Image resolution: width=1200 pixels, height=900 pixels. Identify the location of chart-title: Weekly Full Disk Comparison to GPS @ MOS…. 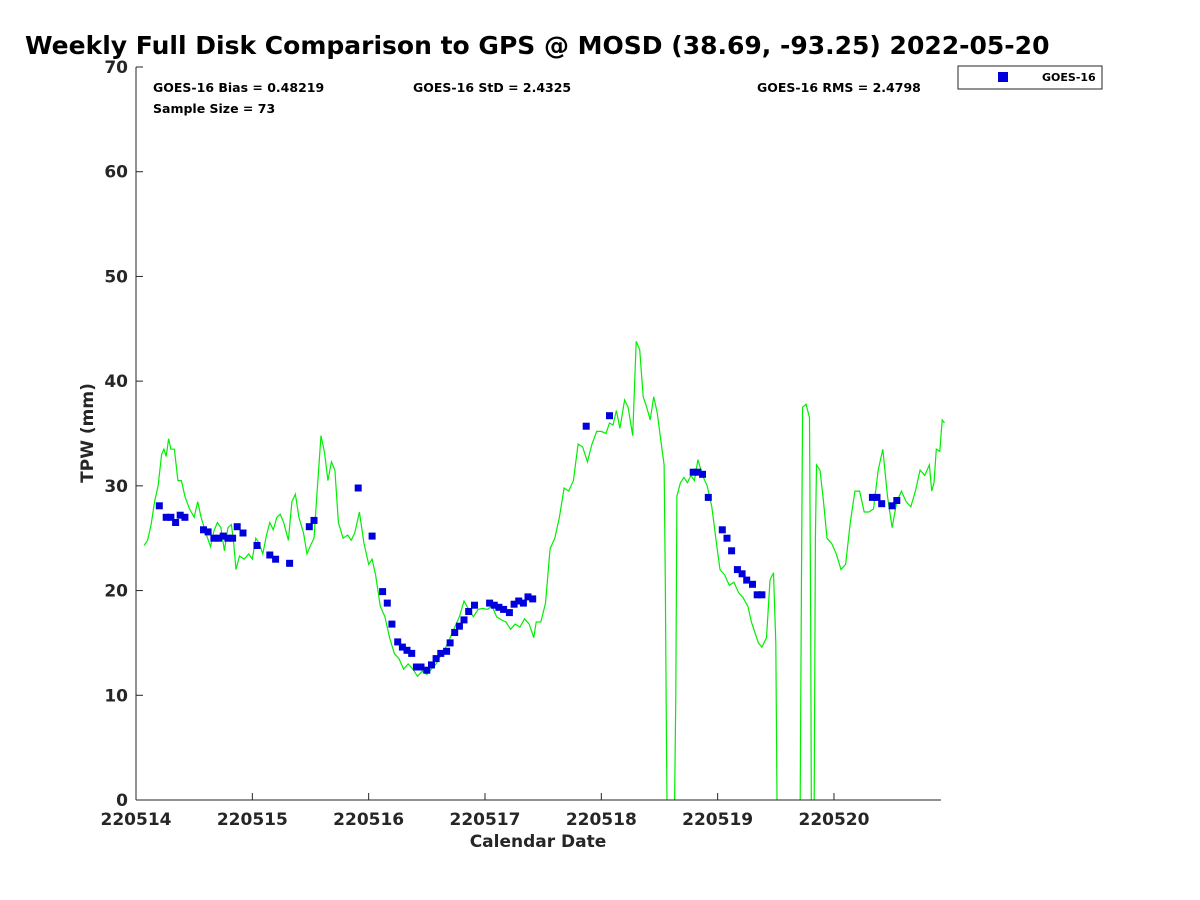
(537, 45).